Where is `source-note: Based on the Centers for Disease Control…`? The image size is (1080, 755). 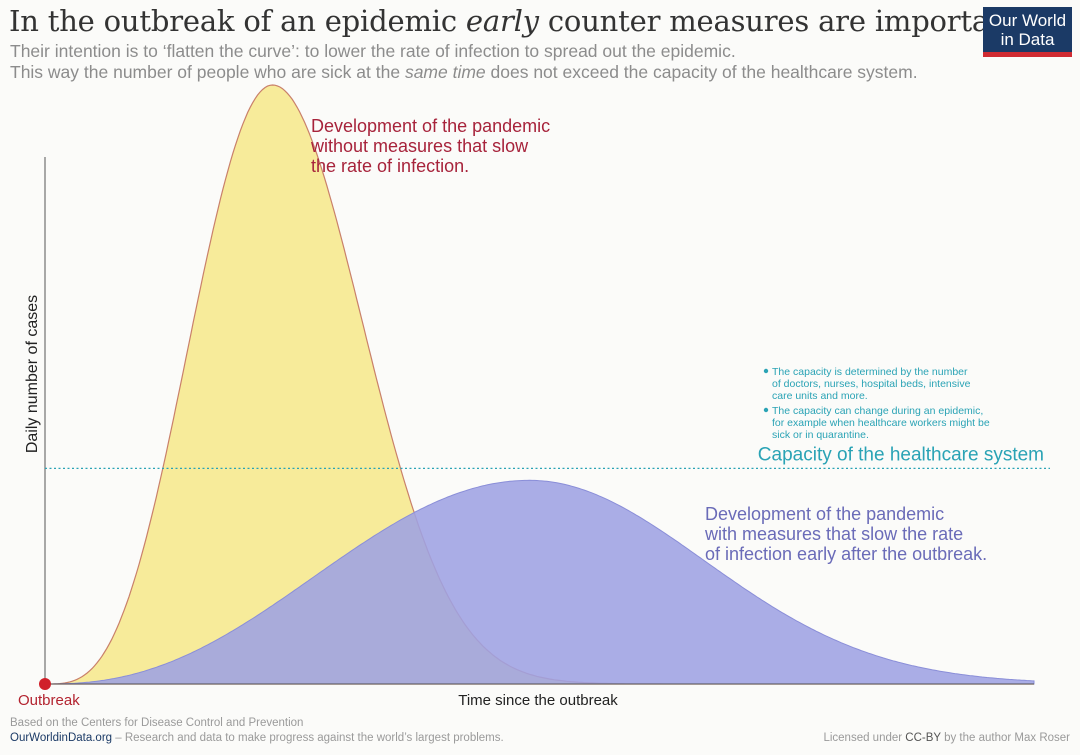
source-note: Based on the Centers for Disease Control… is located at coordinates (157, 723).